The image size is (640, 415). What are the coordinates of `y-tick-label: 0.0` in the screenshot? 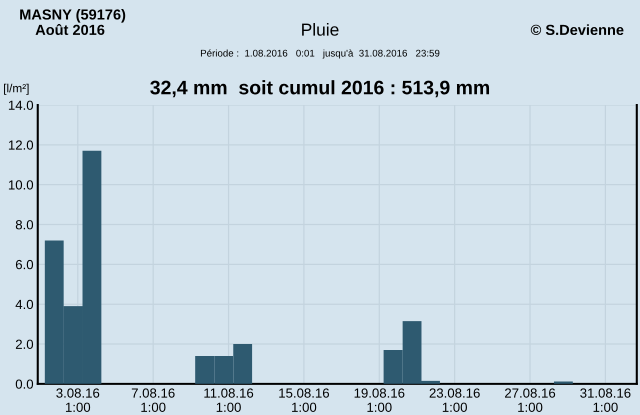 It's located at (25, 384).